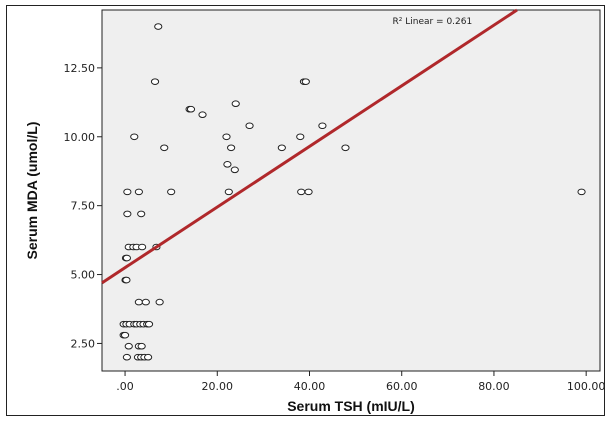 This screenshot has height=425, width=615. I want to click on y-tick-label: 7.50, so click(83, 206).